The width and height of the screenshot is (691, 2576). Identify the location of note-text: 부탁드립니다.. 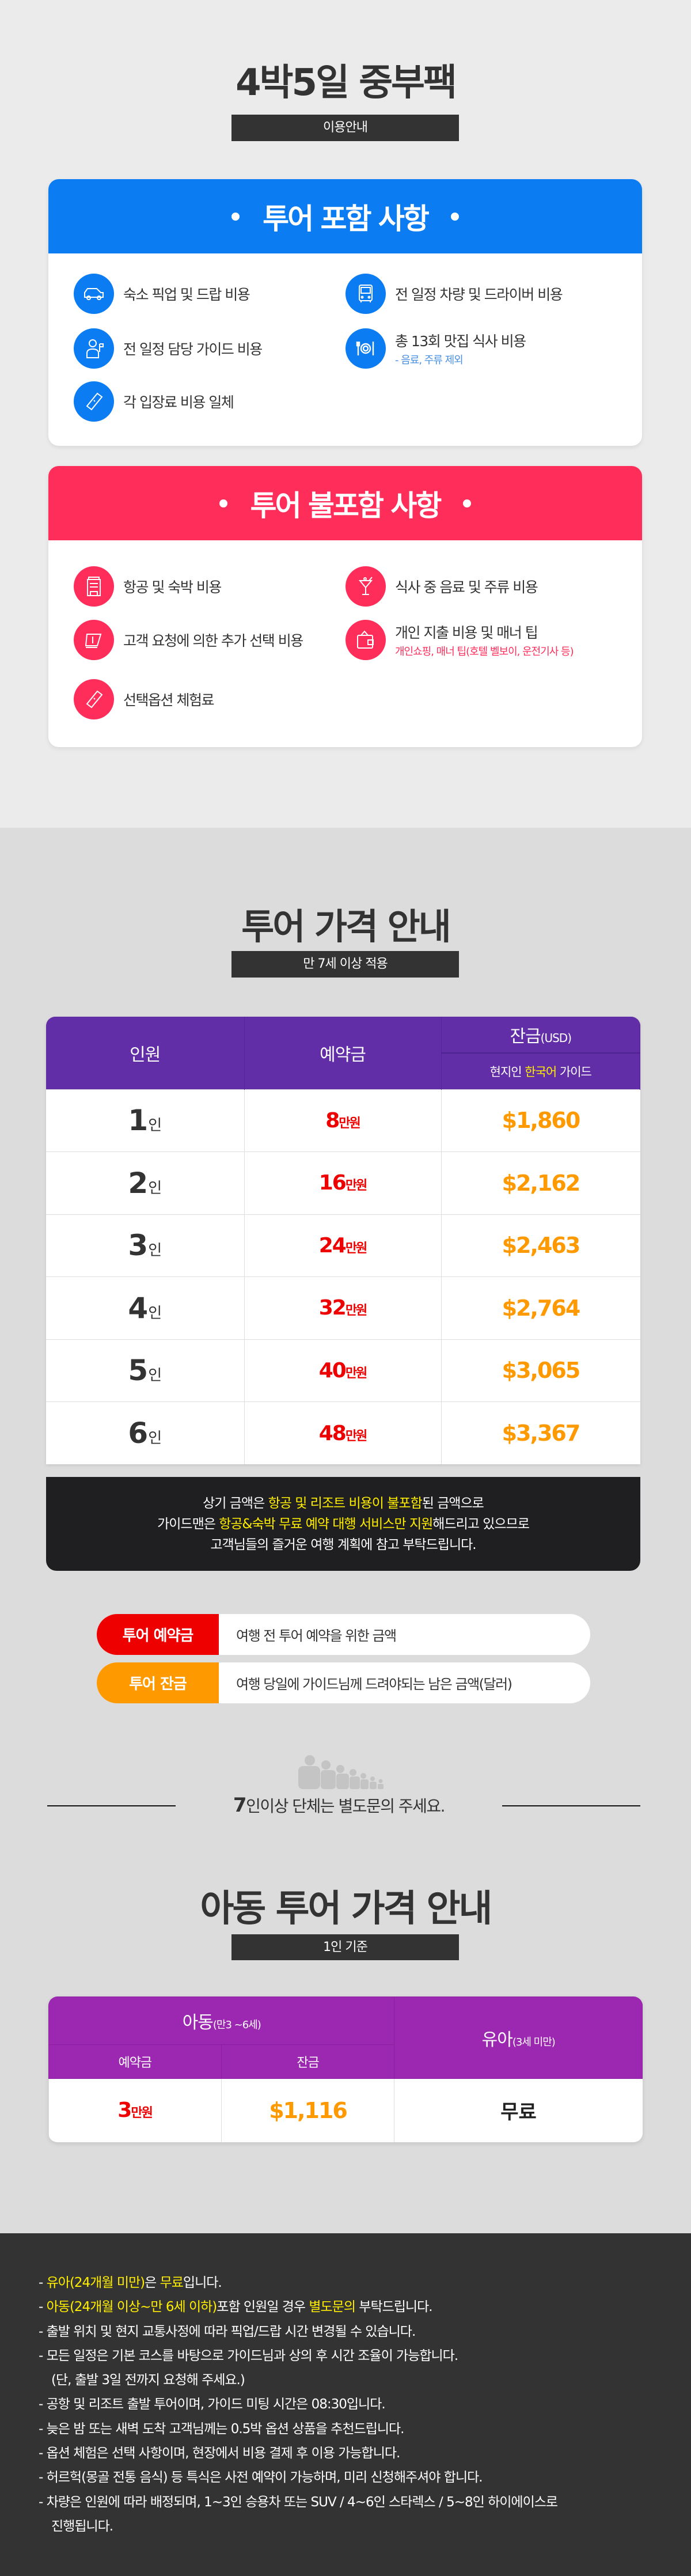
(393, 2307).